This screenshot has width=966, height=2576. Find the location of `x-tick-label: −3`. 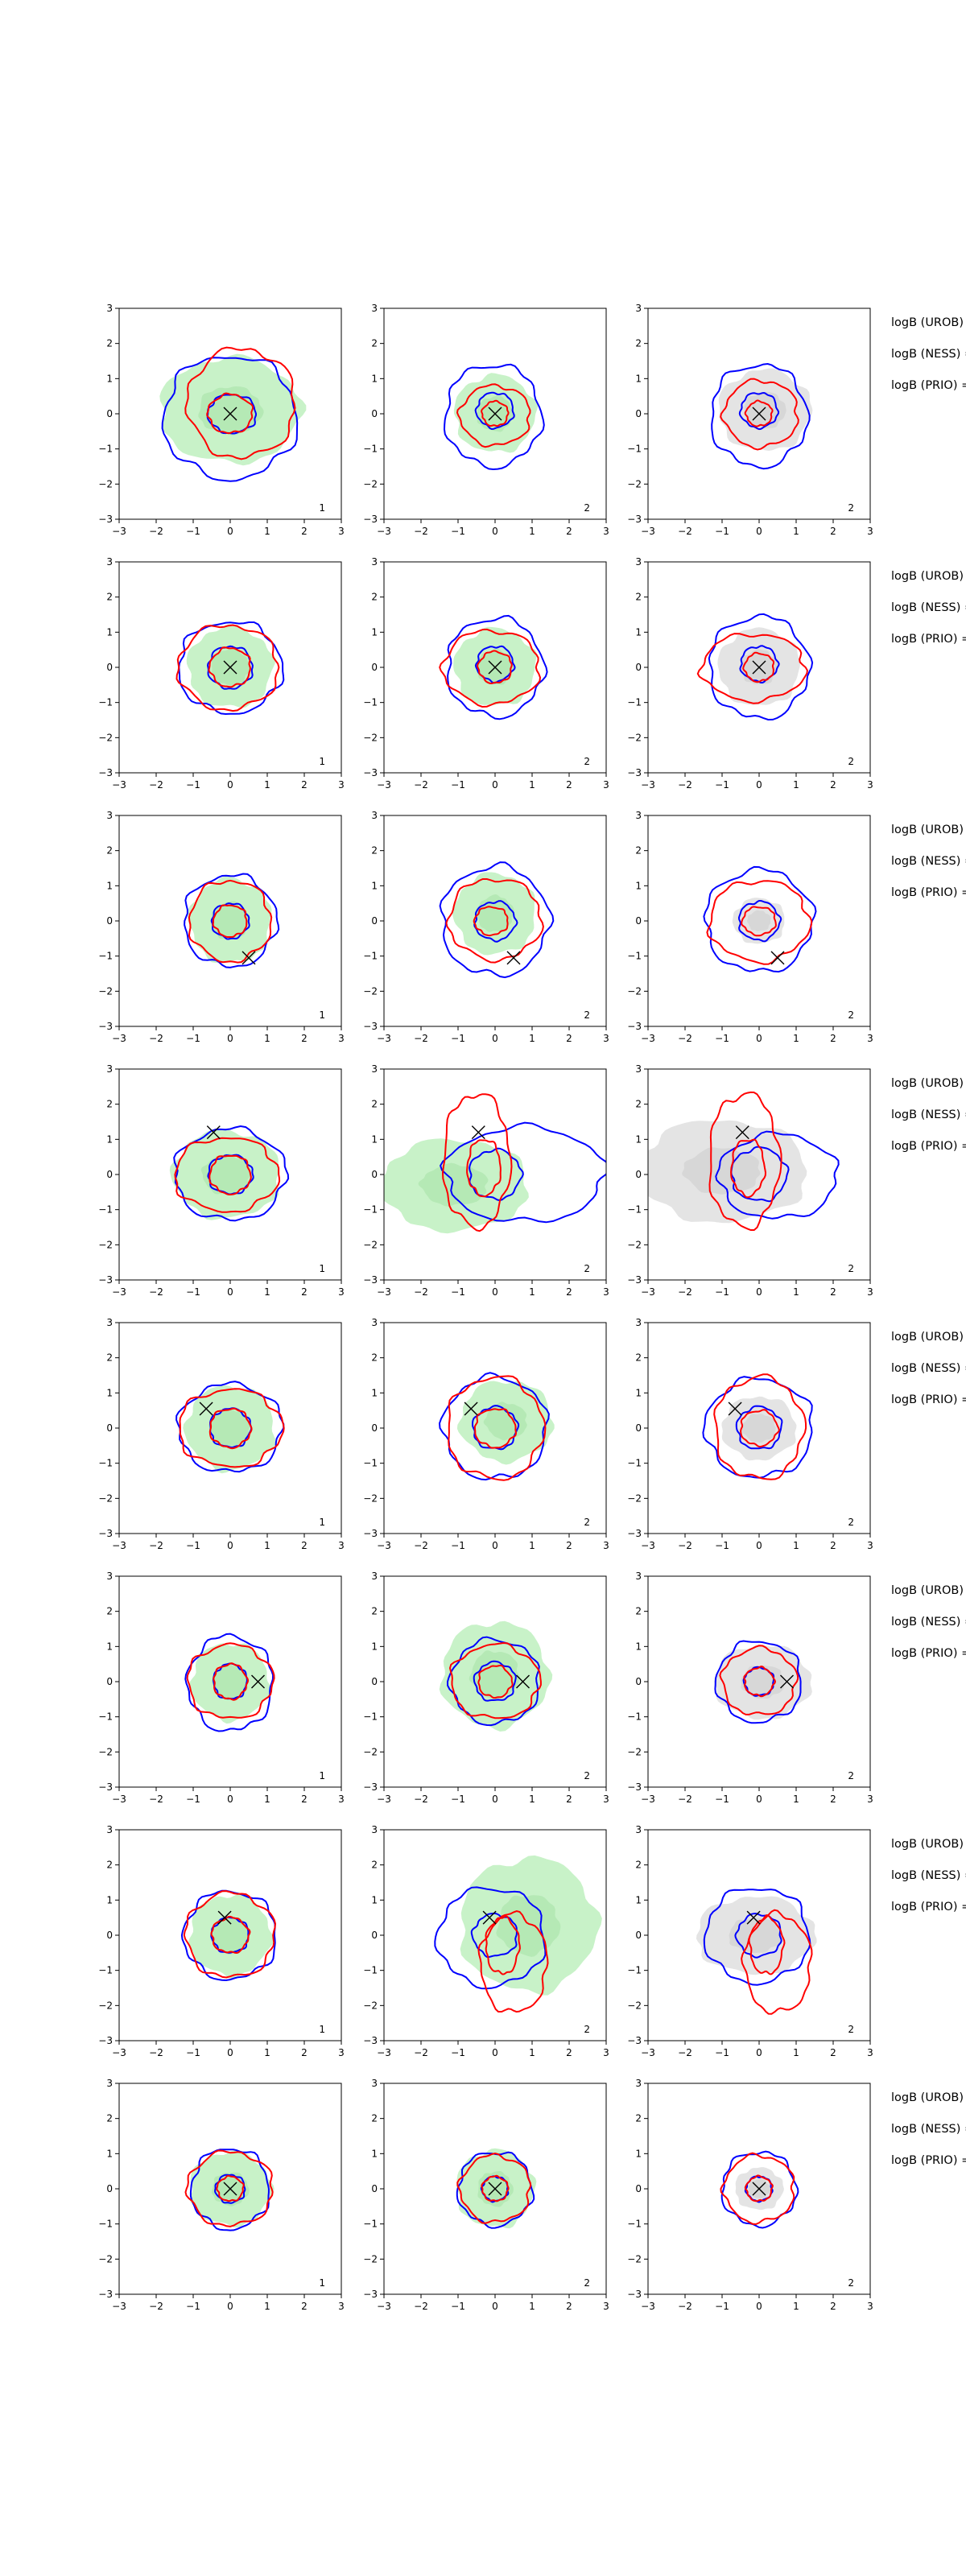

x-tick-label: −3 is located at coordinates (384, 2052).